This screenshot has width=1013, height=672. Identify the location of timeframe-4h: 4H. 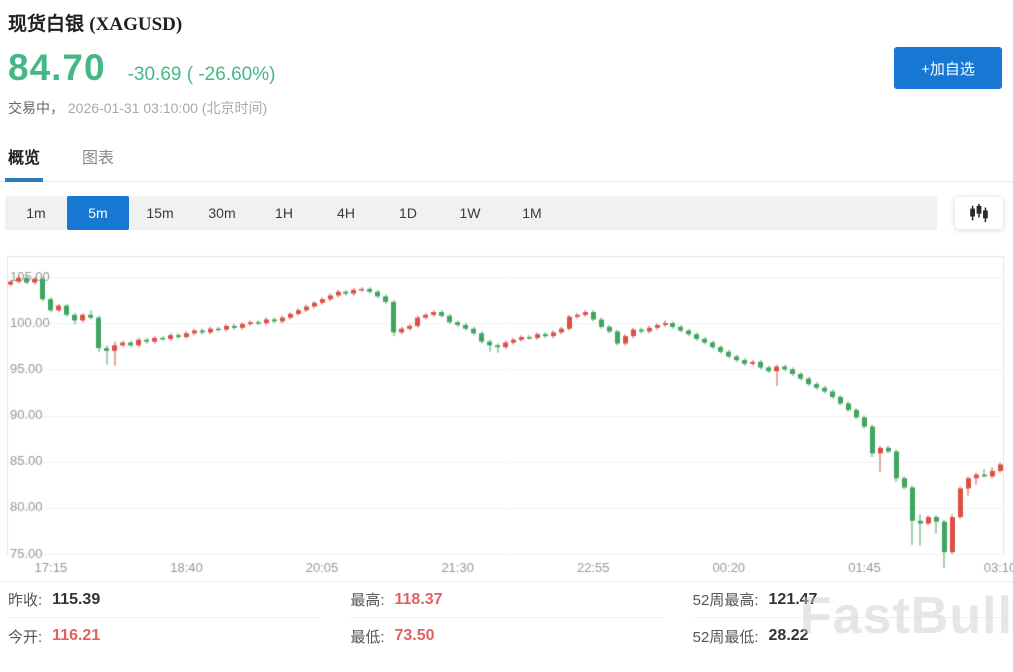
(346, 213).